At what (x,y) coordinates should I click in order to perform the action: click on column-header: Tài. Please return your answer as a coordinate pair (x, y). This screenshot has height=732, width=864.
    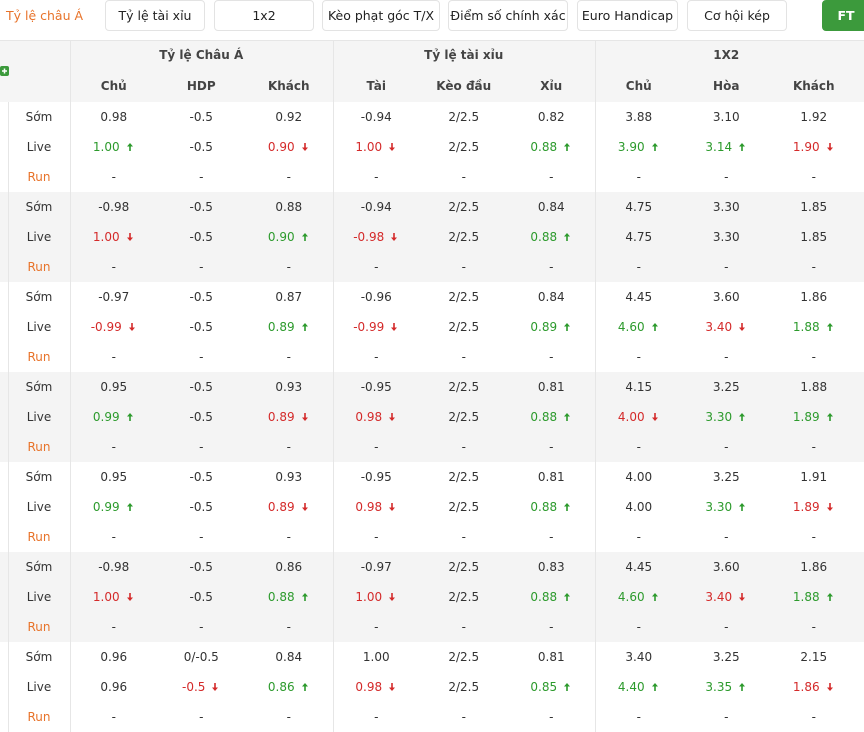
    Looking at the image, I should click on (376, 86).